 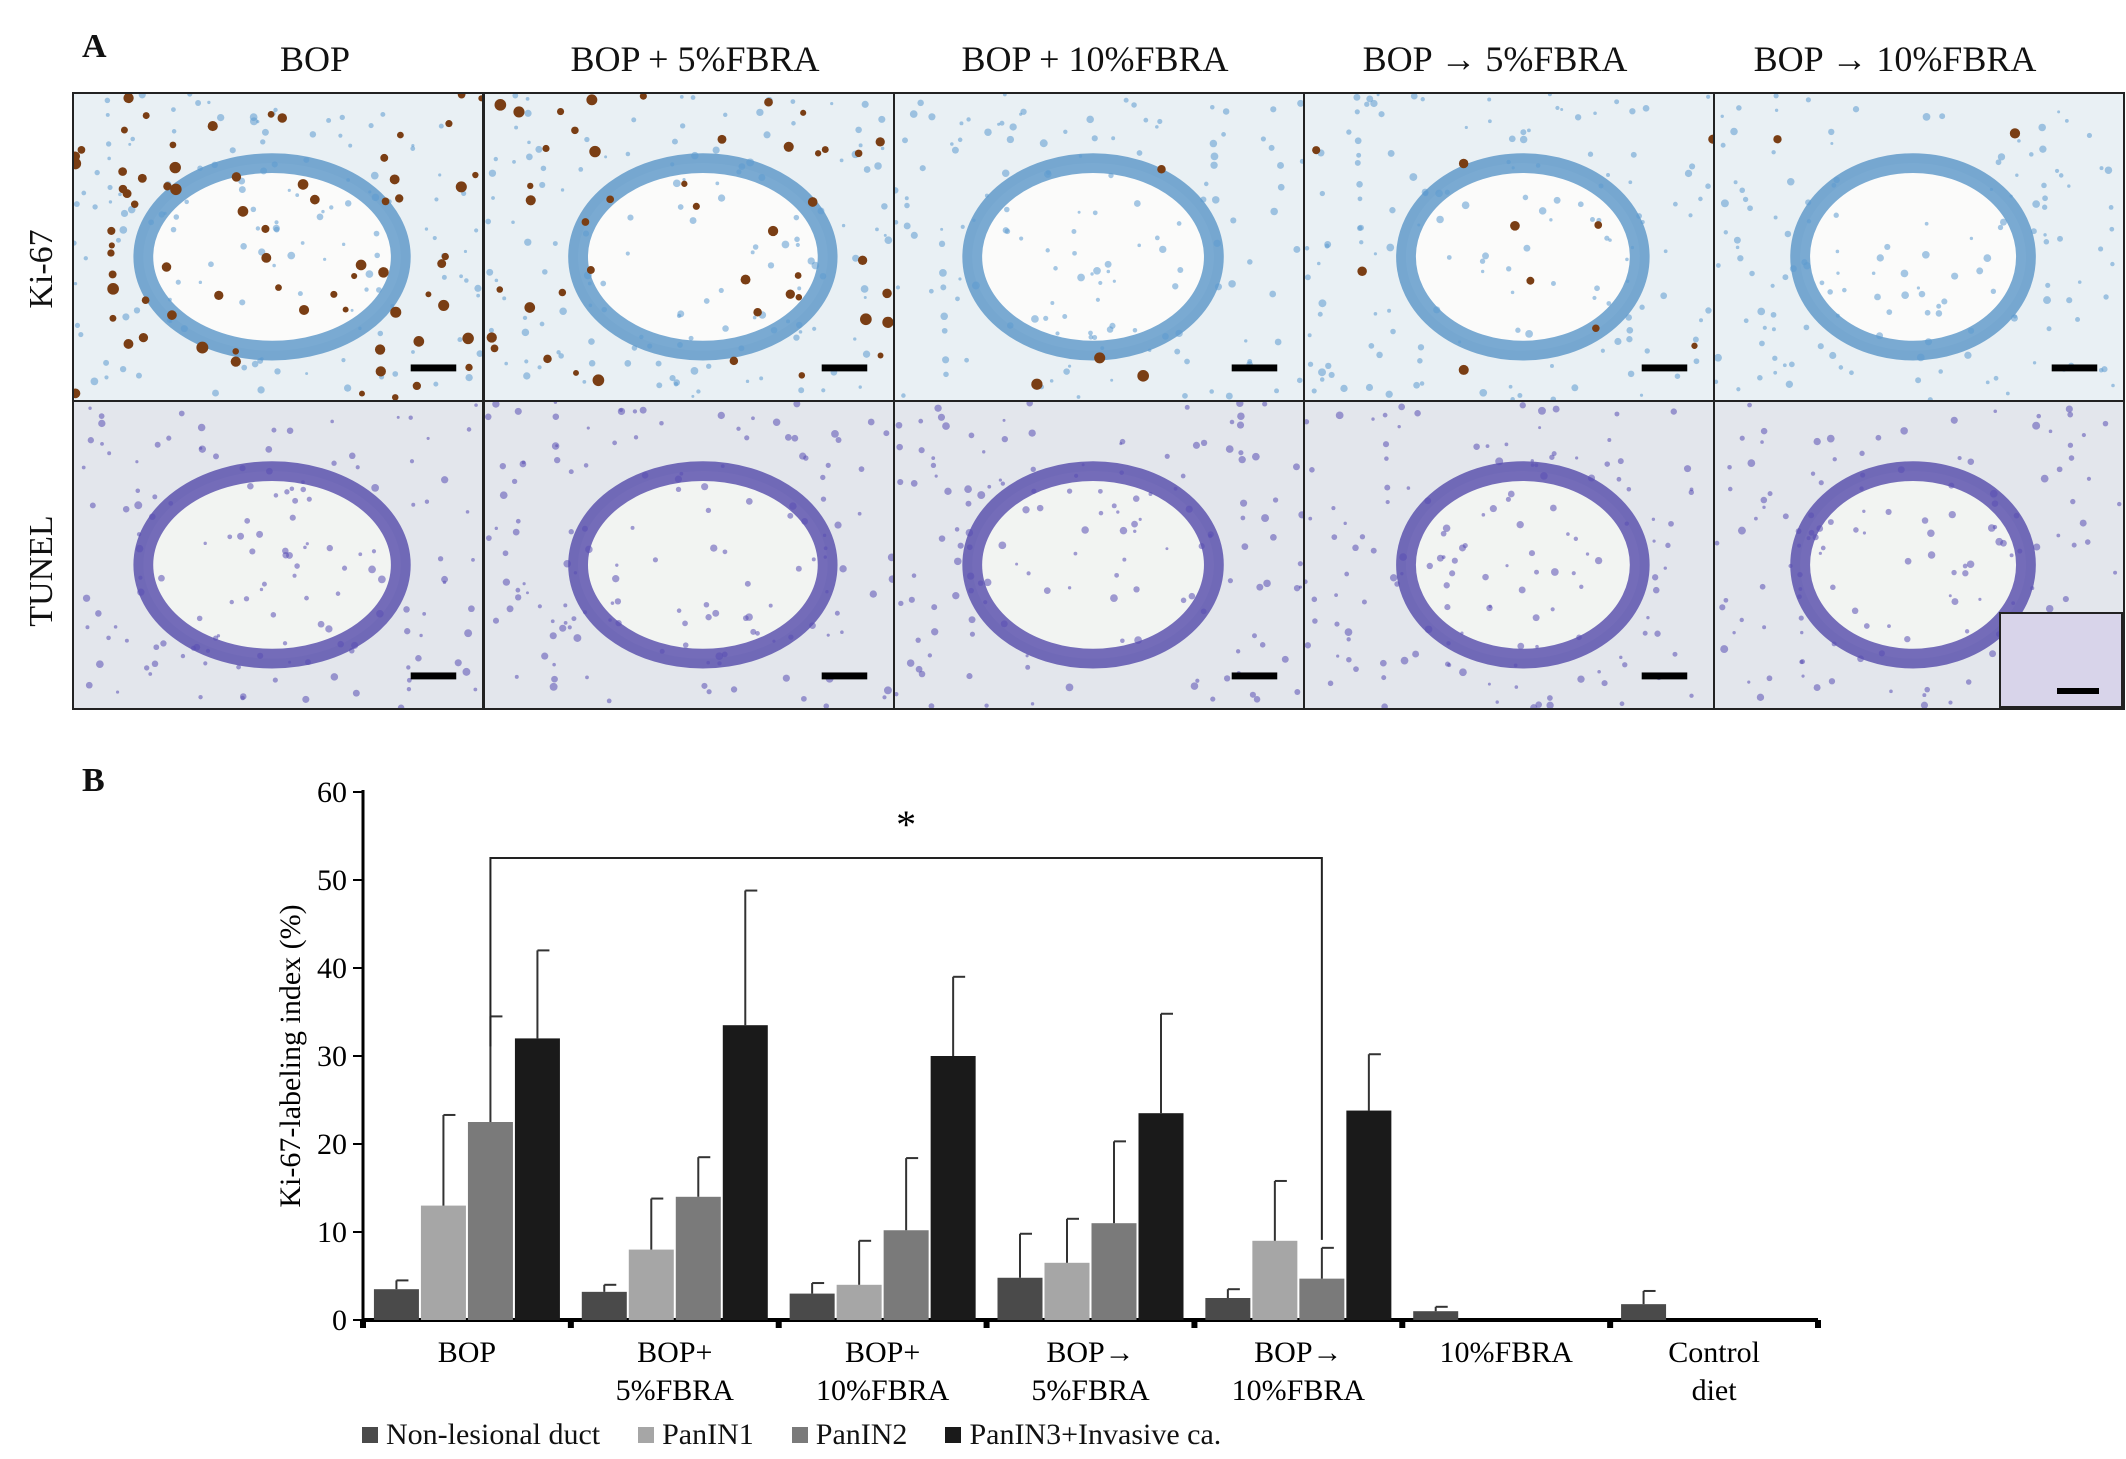 What do you see at coordinates (332, 1056) in the screenshot?
I see `y-tick-label: 30` at bounding box center [332, 1056].